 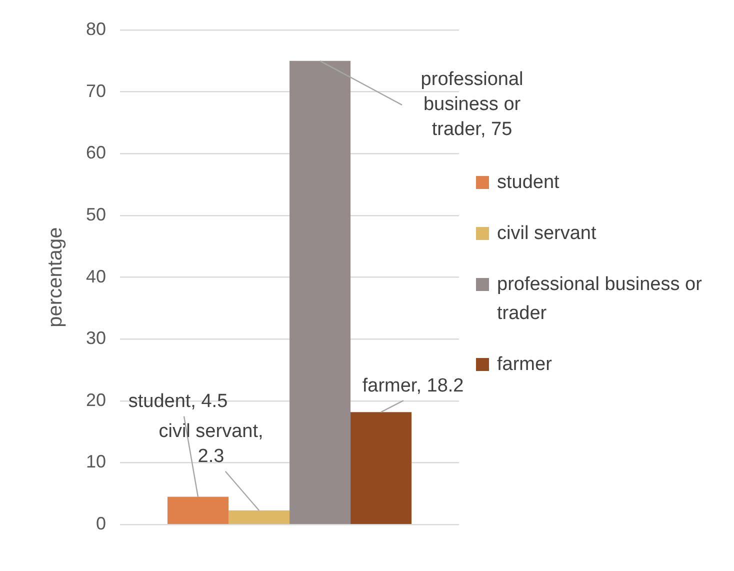 What do you see at coordinates (55, 277) in the screenshot?
I see `y-axis-title: percentage` at bounding box center [55, 277].